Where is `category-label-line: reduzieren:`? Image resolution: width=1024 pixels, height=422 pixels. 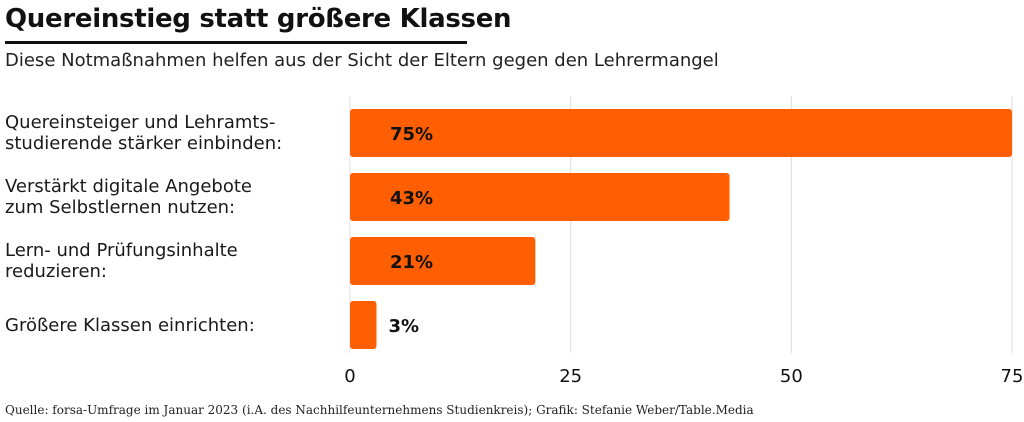 category-label-line: reduzieren: is located at coordinates (56, 271).